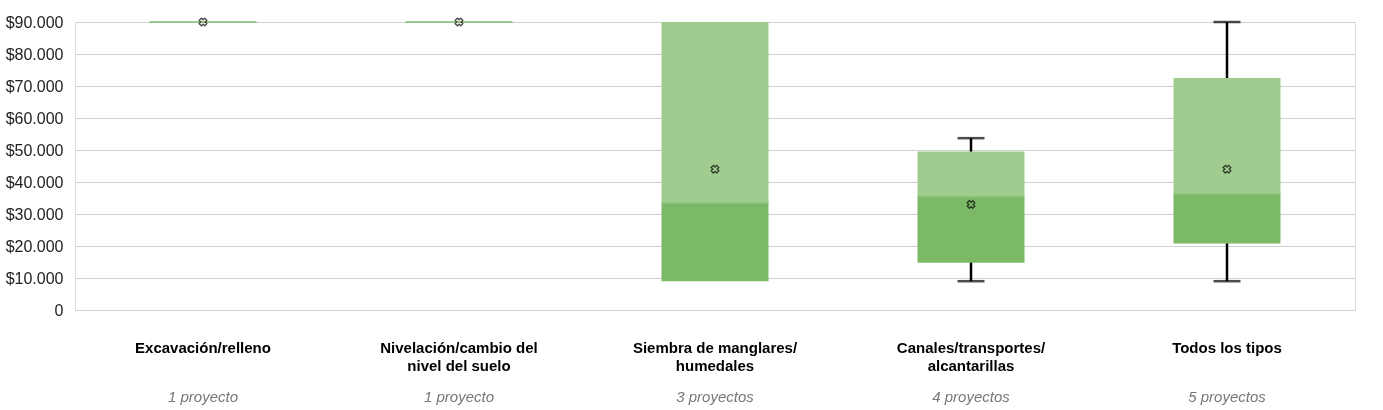  Describe the element at coordinates (971, 396) in the screenshot. I see `text: 4 proyectos` at that location.